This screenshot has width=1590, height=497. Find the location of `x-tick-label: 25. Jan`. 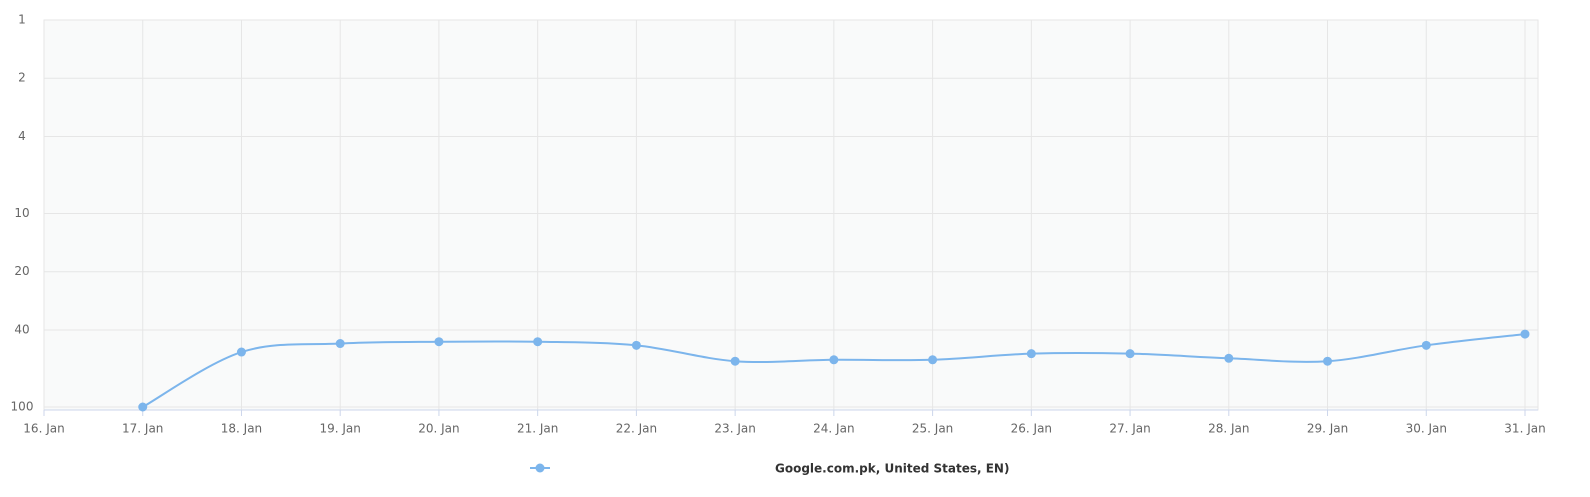

x-tick-label: 25. Jan is located at coordinates (932, 429).